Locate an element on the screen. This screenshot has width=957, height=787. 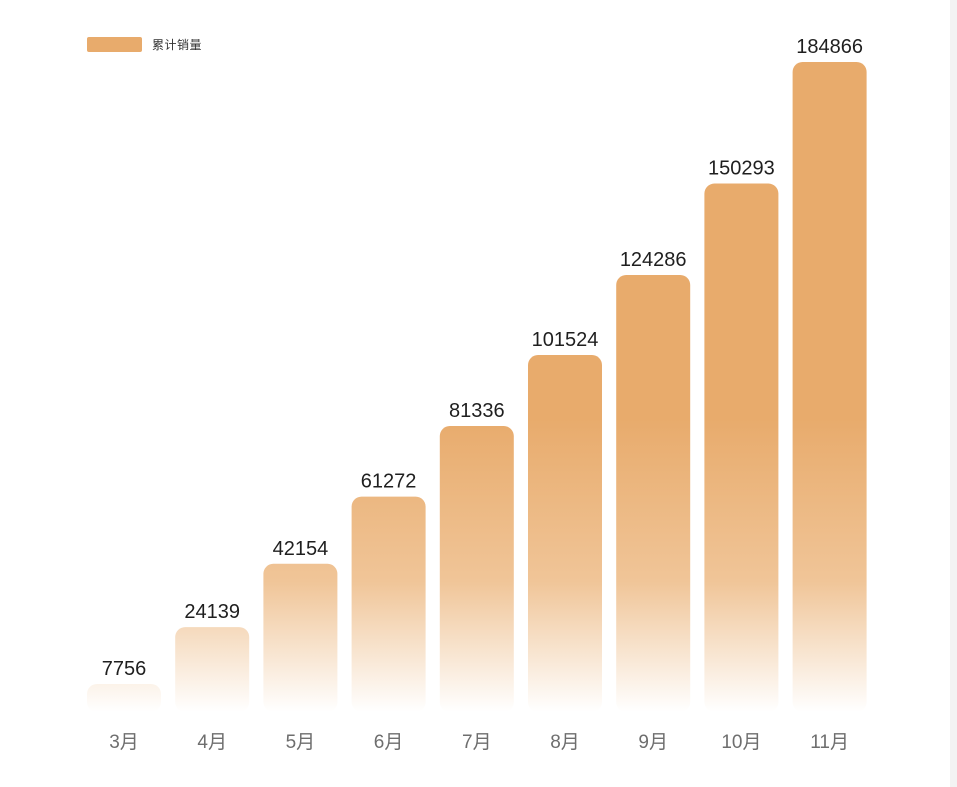
bar-3月 is located at coordinates (124, 698).